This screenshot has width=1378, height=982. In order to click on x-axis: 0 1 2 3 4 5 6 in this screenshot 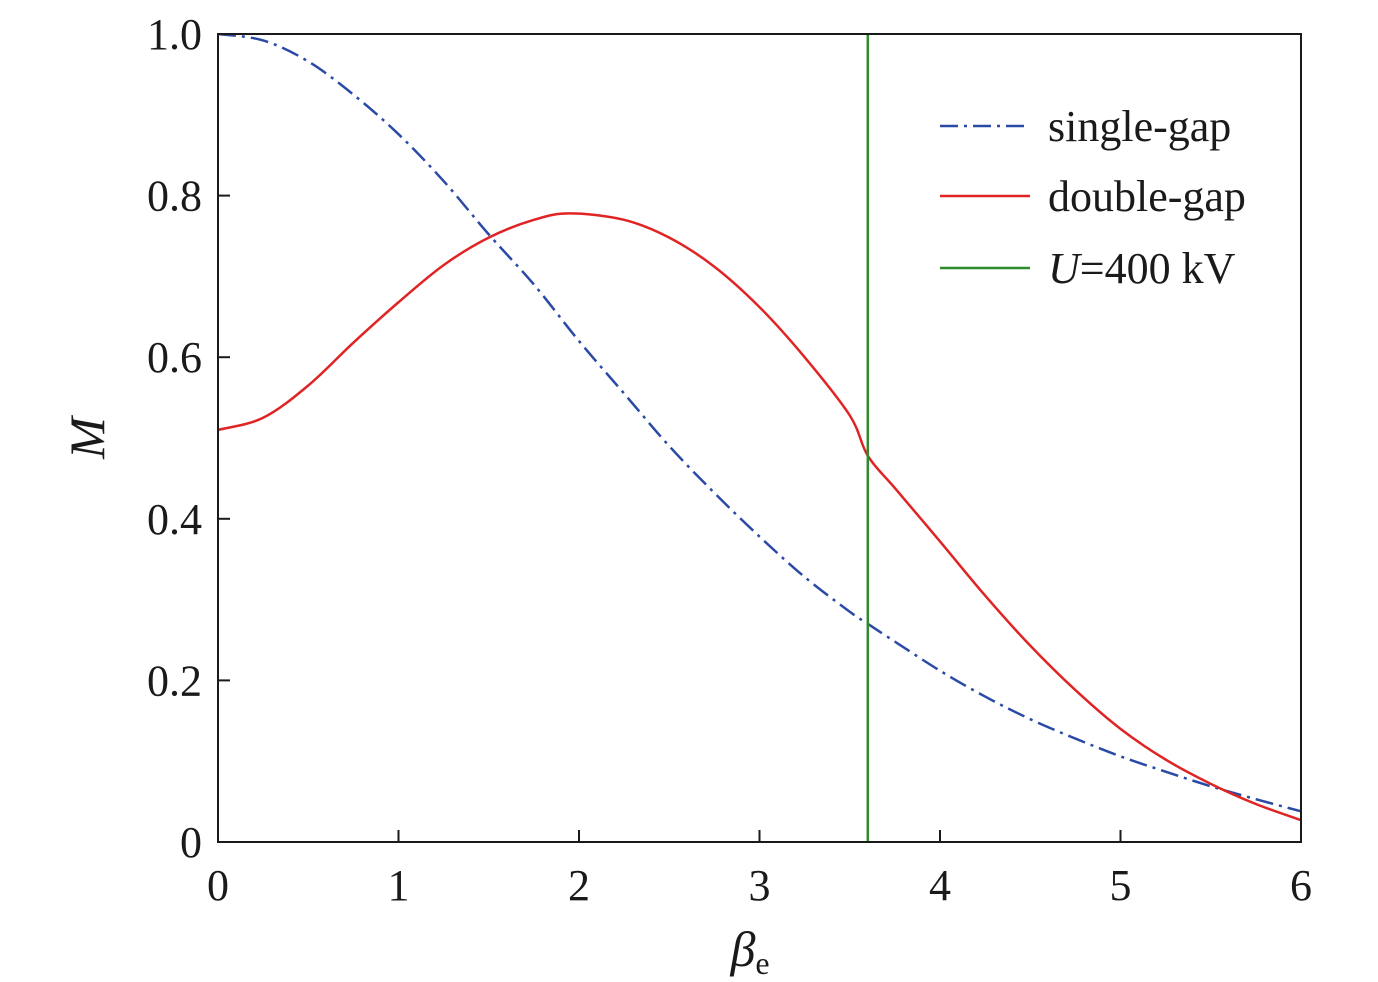, I will do `click(759, 870)`.